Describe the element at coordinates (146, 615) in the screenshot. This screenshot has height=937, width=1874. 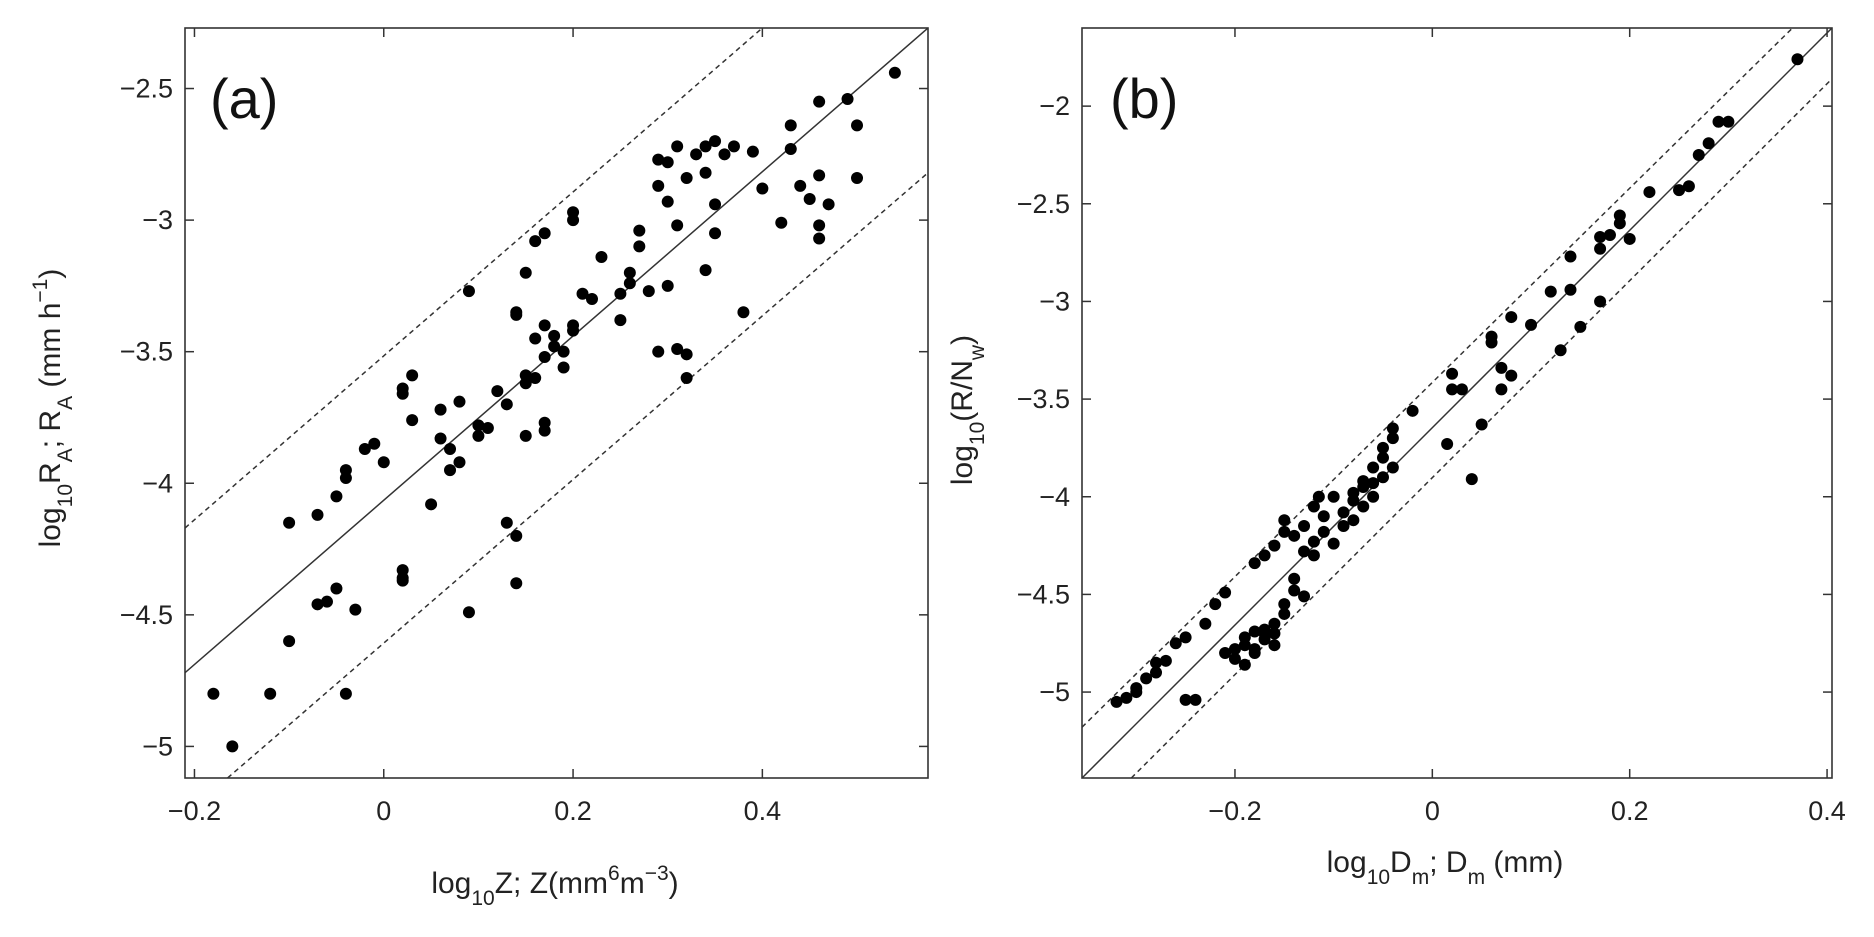
I see `panel-a-y-tick-label-1: −4.5` at that location.